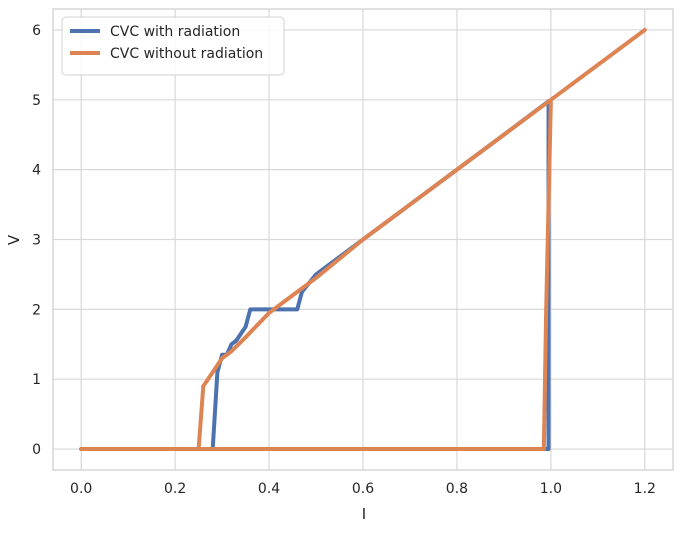 This screenshot has width=683, height=534. What do you see at coordinates (36, 171) in the screenshot?
I see `y-tick-label: 4` at bounding box center [36, 171].